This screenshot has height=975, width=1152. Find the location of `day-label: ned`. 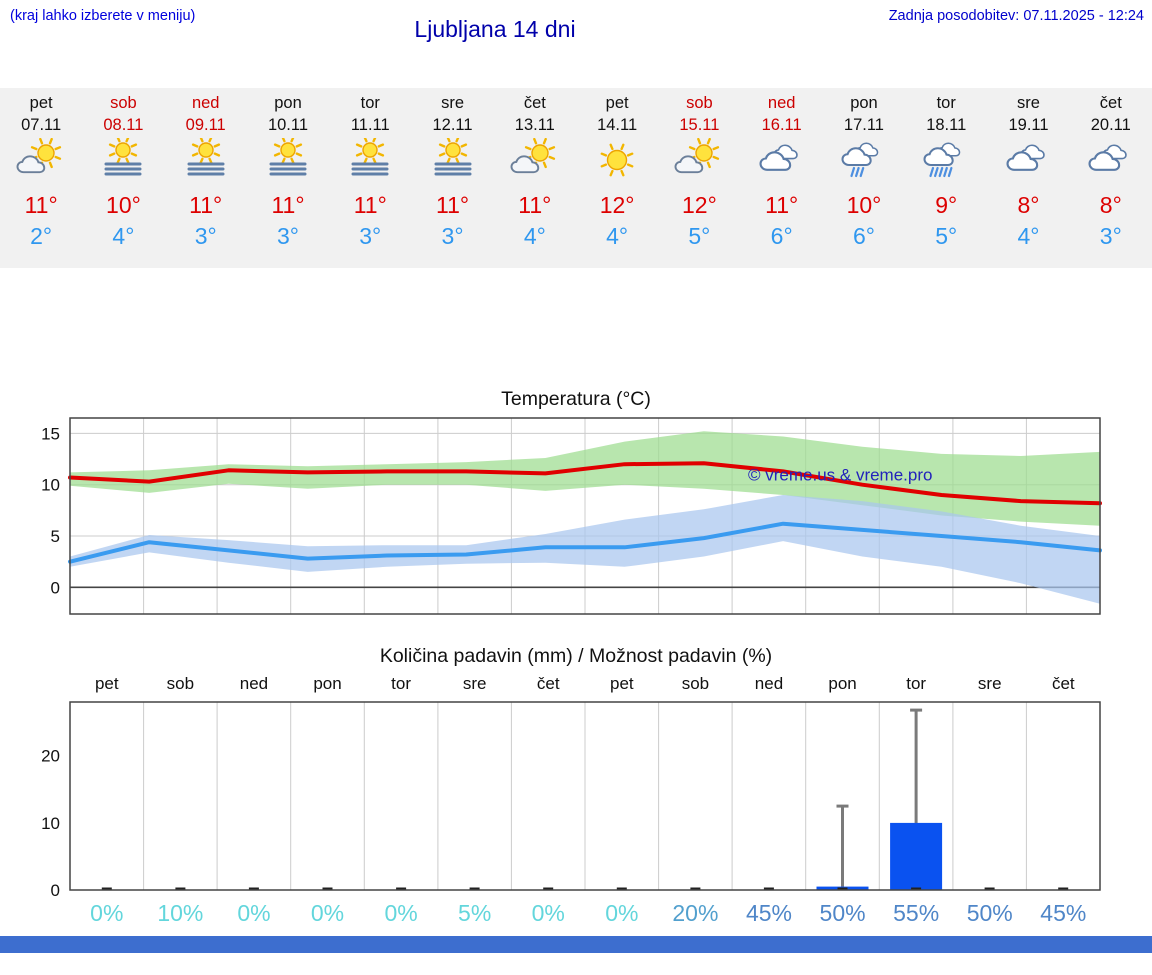

day-label: ned is located at coordinates (769, 683).